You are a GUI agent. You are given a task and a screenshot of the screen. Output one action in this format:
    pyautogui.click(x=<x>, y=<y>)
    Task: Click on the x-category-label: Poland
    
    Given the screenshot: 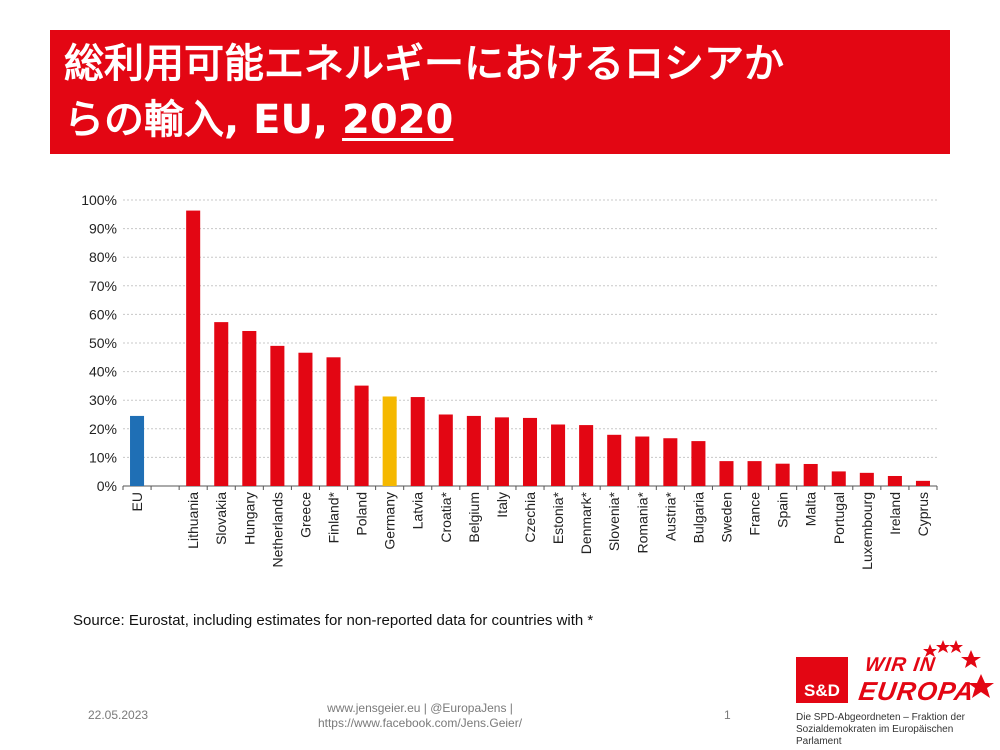 What is the action you would take?
    pyautogui.click(x=362, y=514)
    